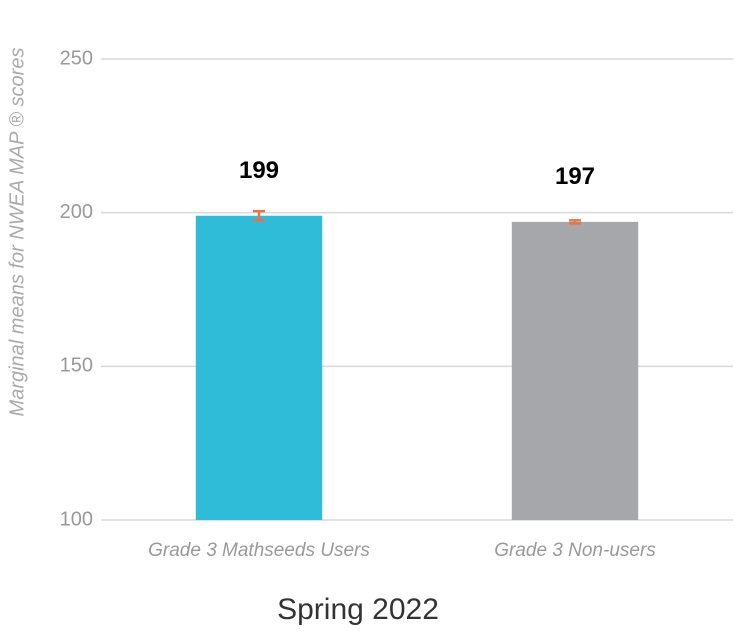 This screenshot has width=735, height=639. What do you see at coordinates (76, 519) in the screenshot?
I see `y-tick-label: 100` at bounding box center [76, 519].